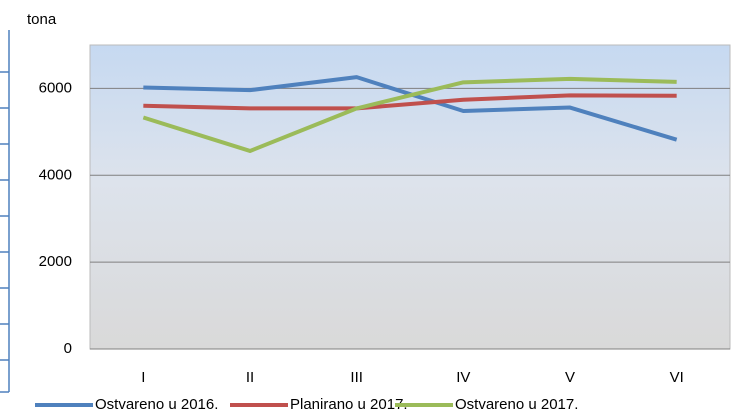  What do you see at coordinates (55, 174) in the screenshot?
I see `y-tick-label: 4000` at bounding box center [55, 174].